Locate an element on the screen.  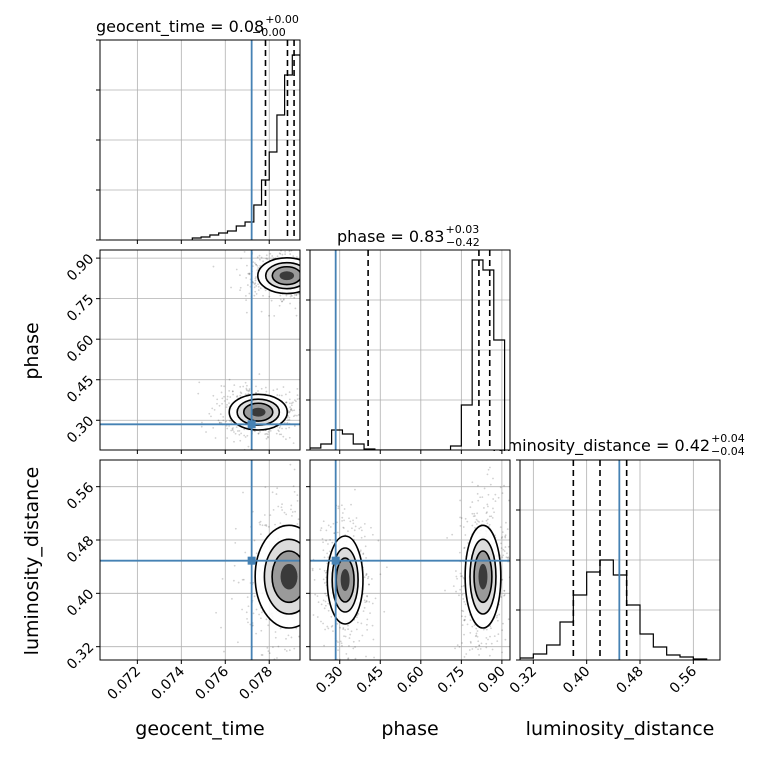
panel-joint-phase-luminosity_distance: 0.30 0.45 0.60 0.75 0.90 is located at coordinates (408, 578).